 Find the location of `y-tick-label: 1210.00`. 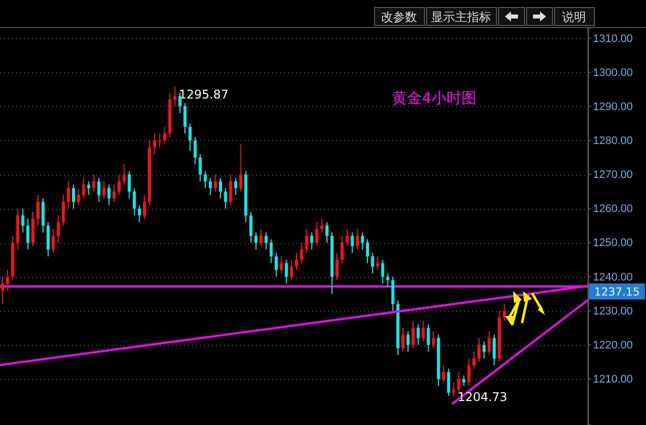

y-tick-label: 1210.00 is located at coordinates (613, 380).